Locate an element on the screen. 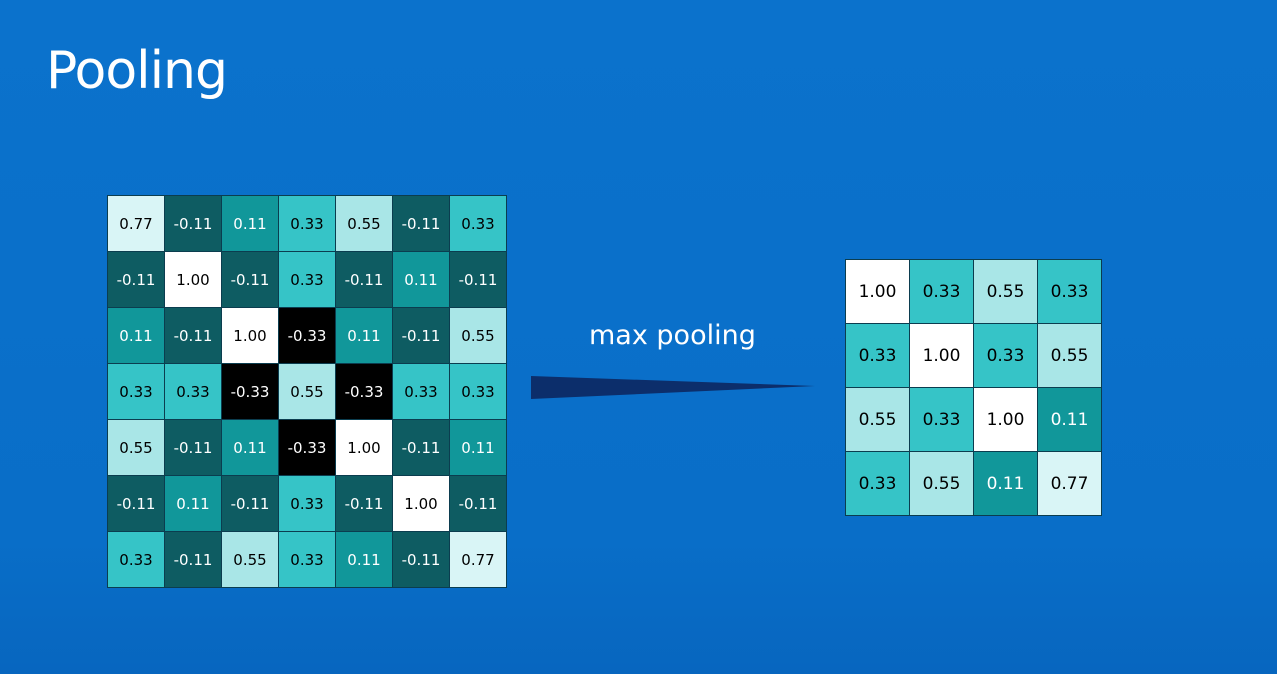  input-cell-r6-c6: 1.00 is located at coordinates (421, 503).